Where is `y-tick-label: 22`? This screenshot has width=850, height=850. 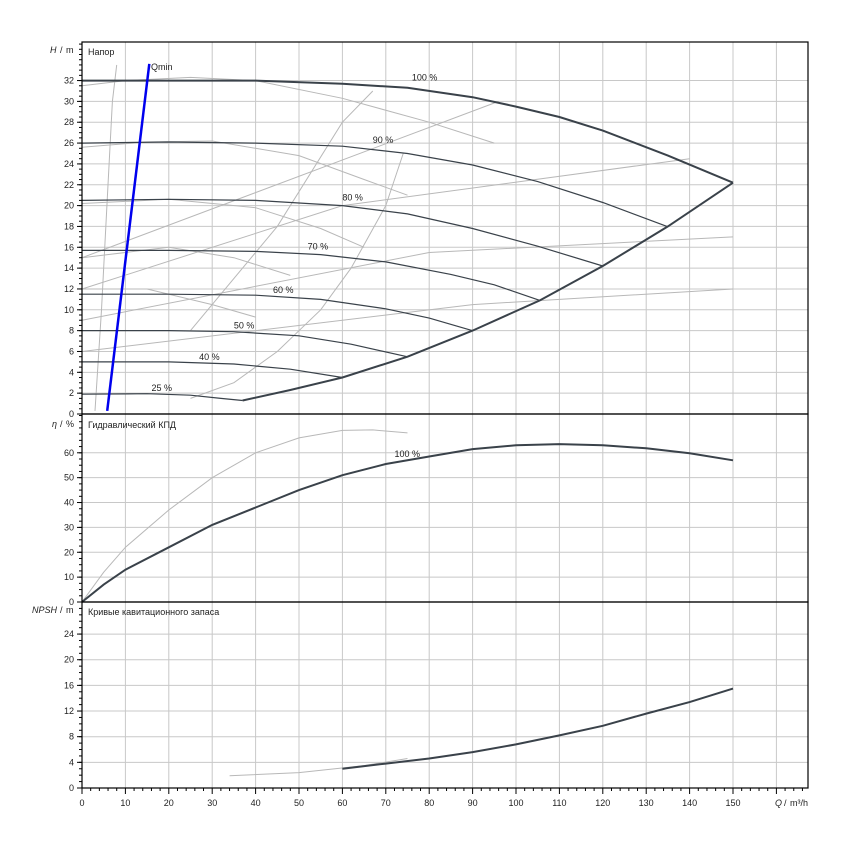
y-tick-label: 22 is located at coordinates (69, 185).